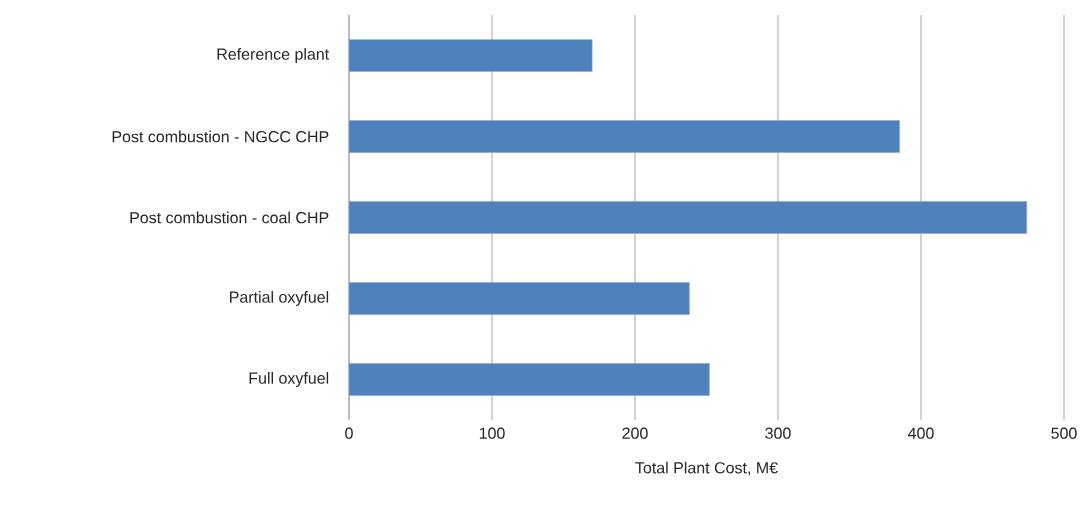 This screenshot has height=510, width=1086. I want to click on y-tick-label: Reference plant, so click(273, 55).